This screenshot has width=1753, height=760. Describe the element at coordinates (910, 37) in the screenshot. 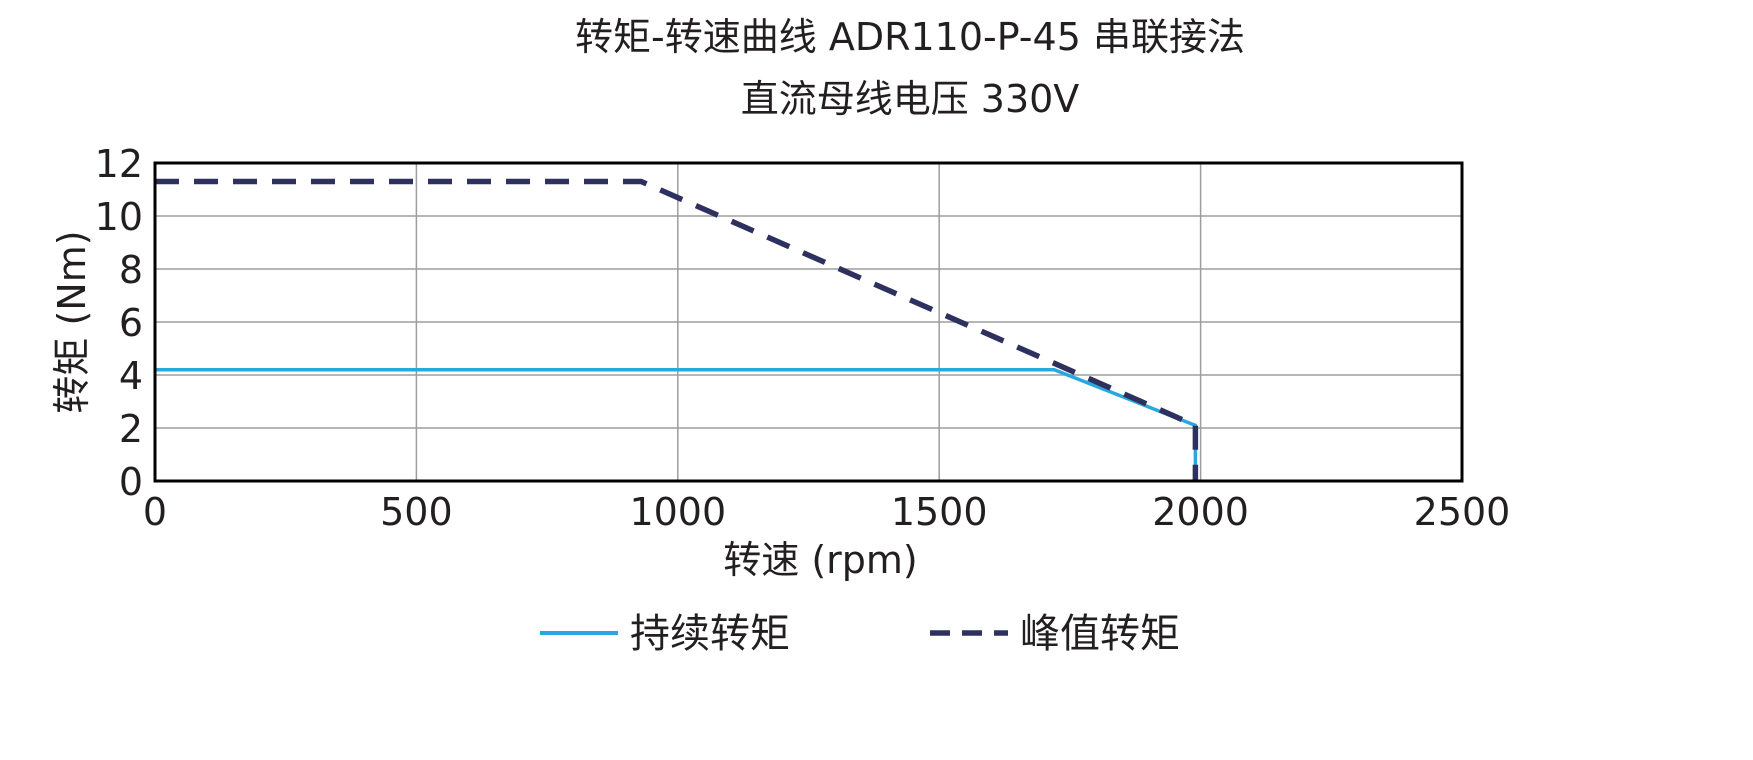

I see `chart-title: 转矩-转速曲线 ADR110-P-45 串联接法` at that location.